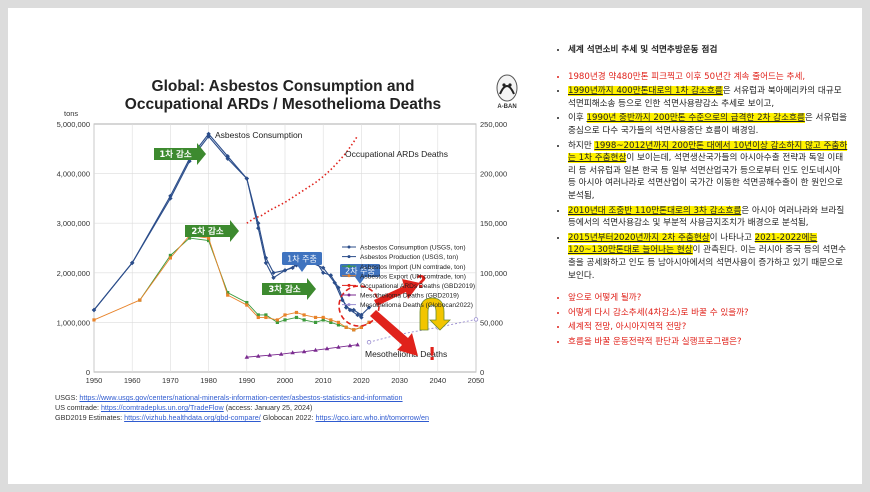  What do you see at coordinates (175, 154) in the screenshot?
I see `arrow-decrease-1-label: 1차 감소` at bounding box center [175, 154].